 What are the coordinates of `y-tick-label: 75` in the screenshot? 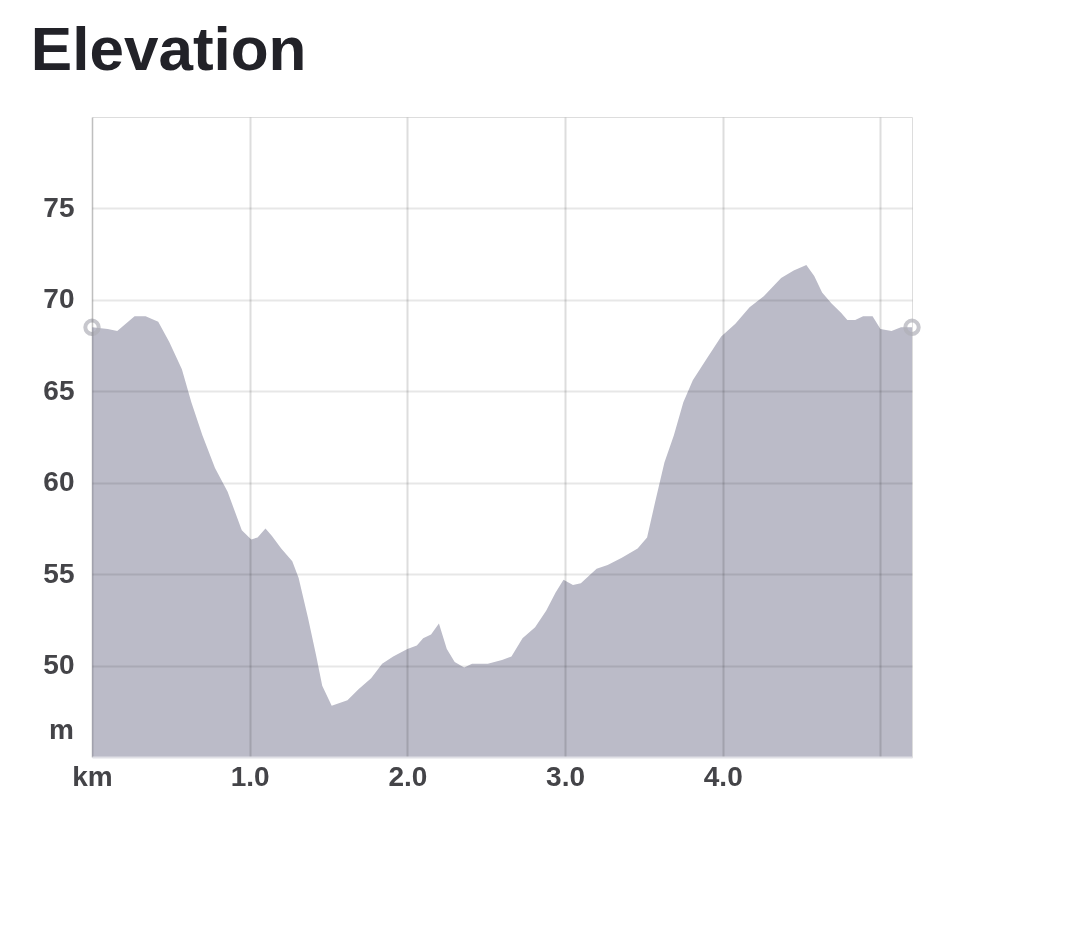 It's located at (59, 207).